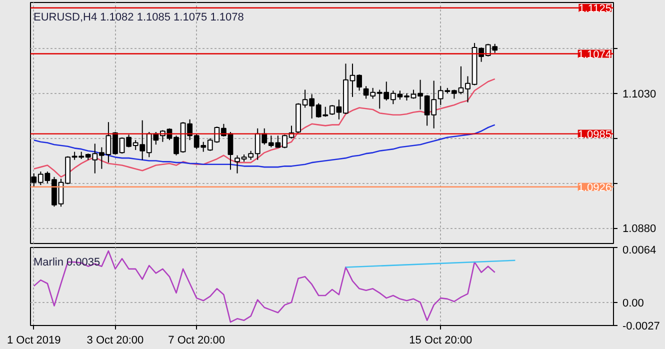 This screenshot has width=665, height=349. I want to click on x-tick-label: 1 Oct 2019, so click(33, 340).